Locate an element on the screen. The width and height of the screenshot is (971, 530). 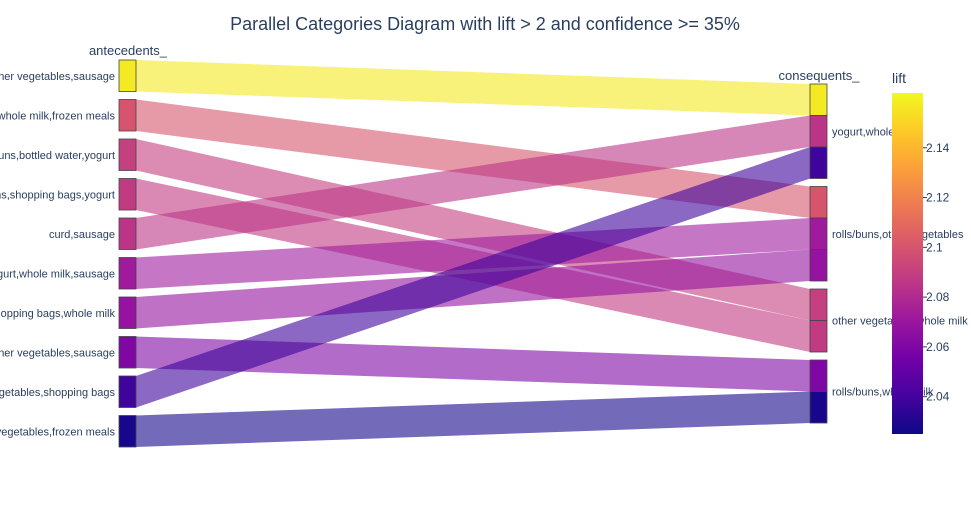
antecedent-label-0: other vegetables,sausage is located at coordinates (57, 77).